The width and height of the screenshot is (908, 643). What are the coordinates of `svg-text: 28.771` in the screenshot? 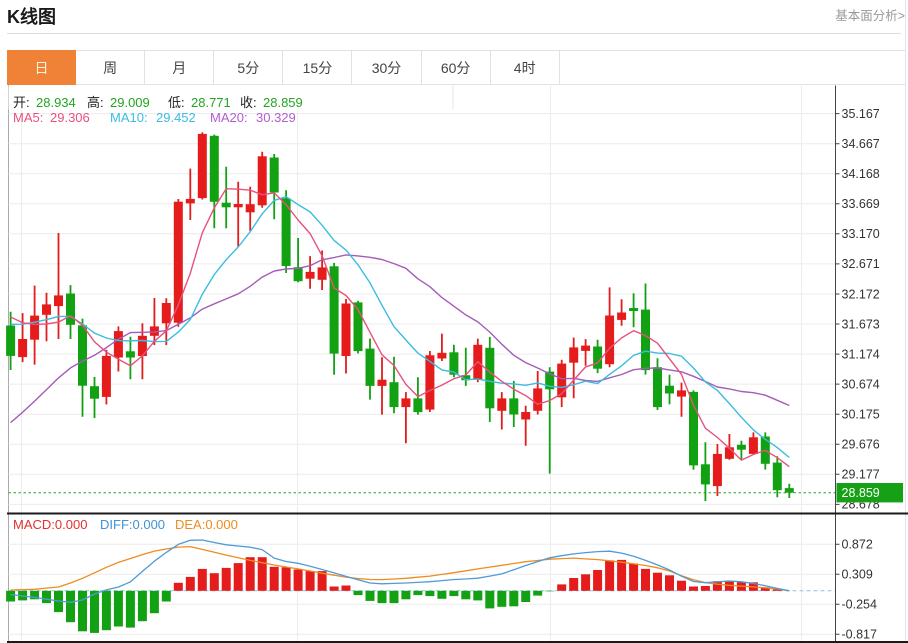 It's located at (211, 102).